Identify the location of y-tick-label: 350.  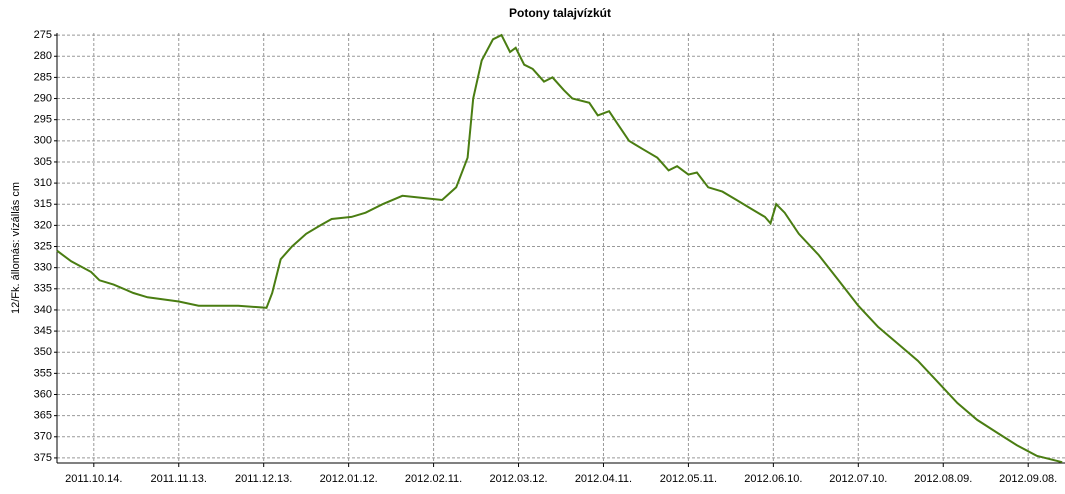
(43, 352).